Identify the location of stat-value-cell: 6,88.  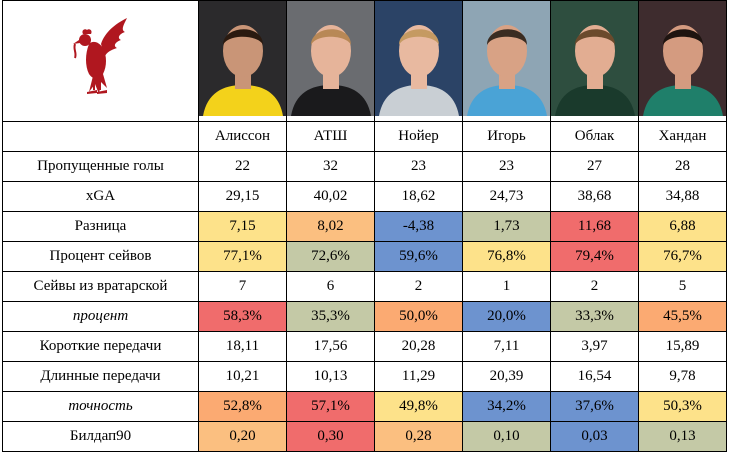
(682, 226).